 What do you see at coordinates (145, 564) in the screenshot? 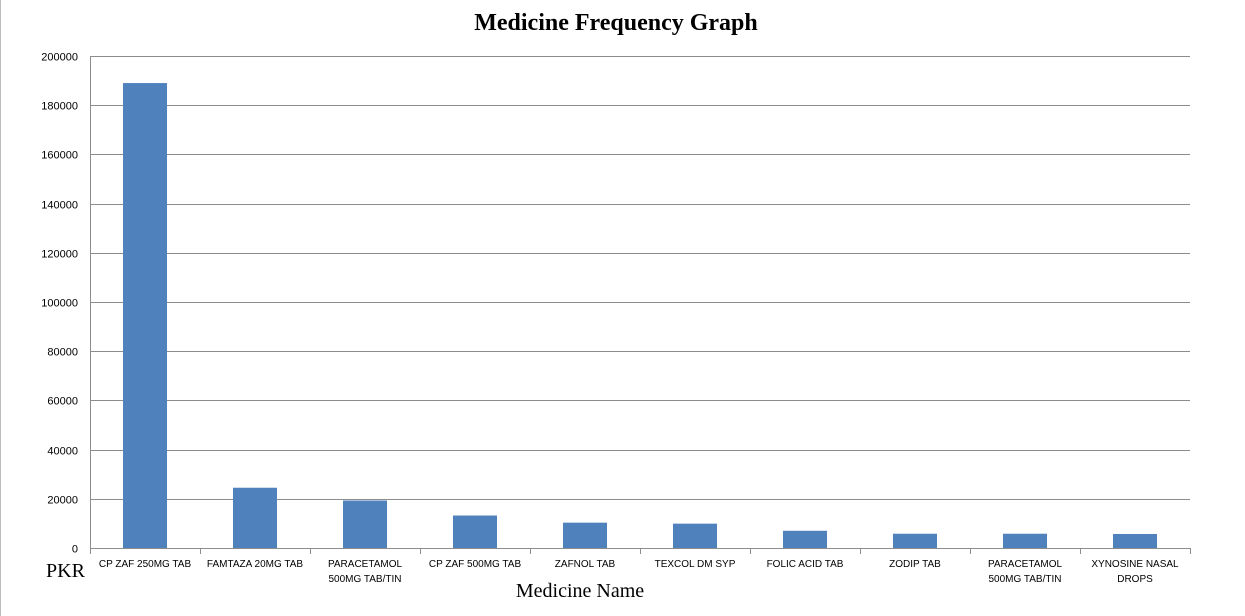
I see `x-tick-label: CP ZAF 250MG TAB` at bounding box center [145, 564].